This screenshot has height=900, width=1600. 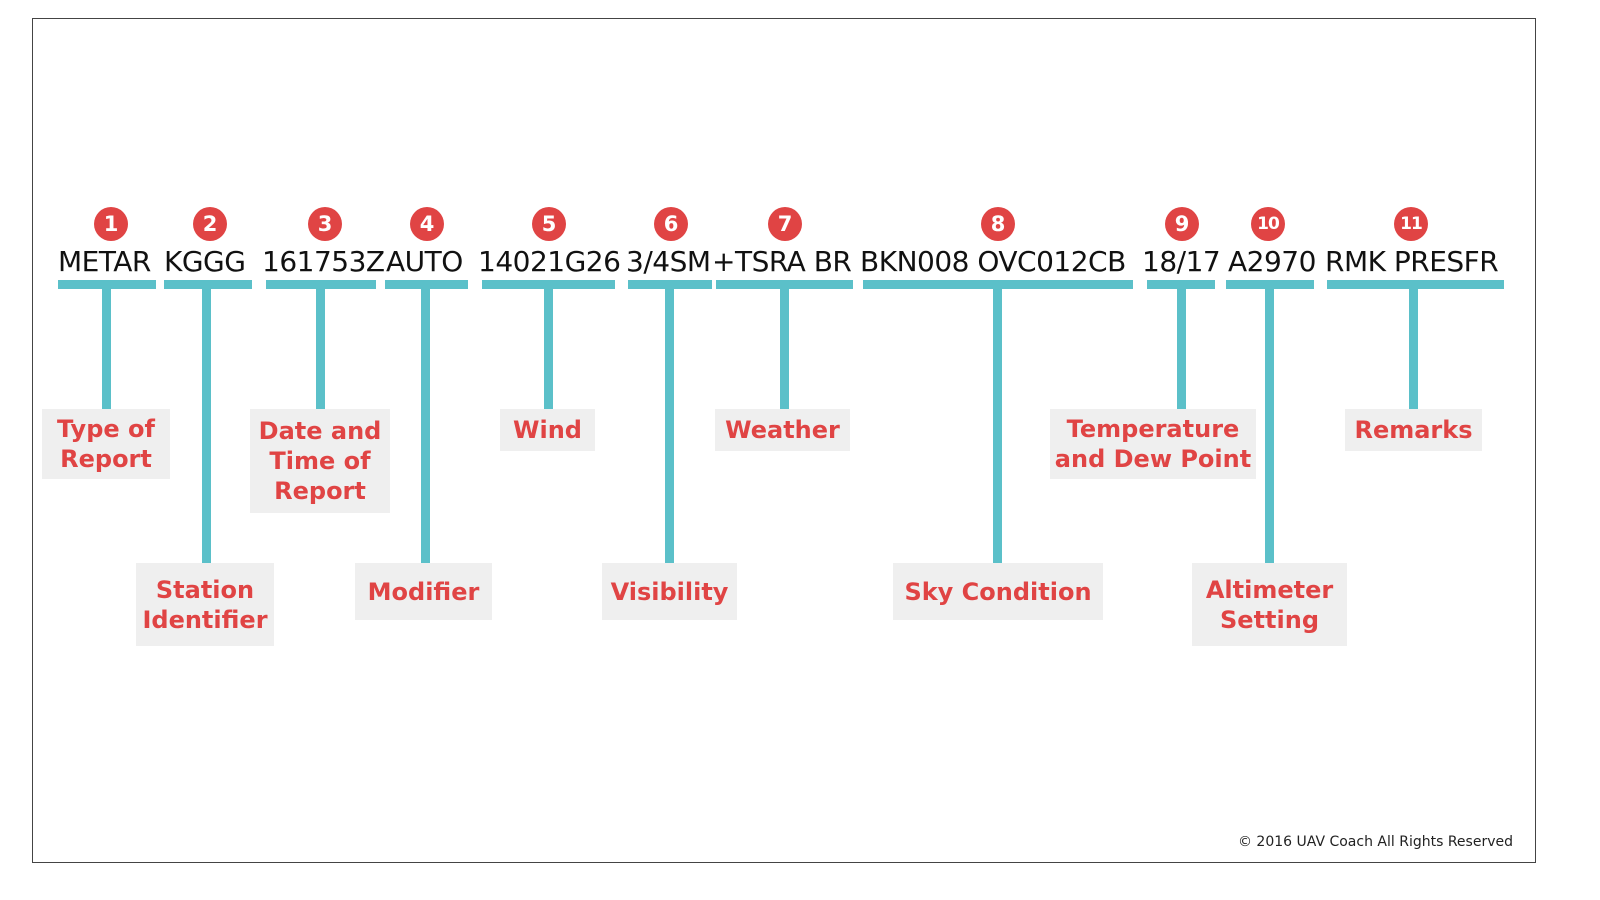 I want to click on label-temperature-dew-point: Temperature and Dew Point, so click(x=1153, y=444).